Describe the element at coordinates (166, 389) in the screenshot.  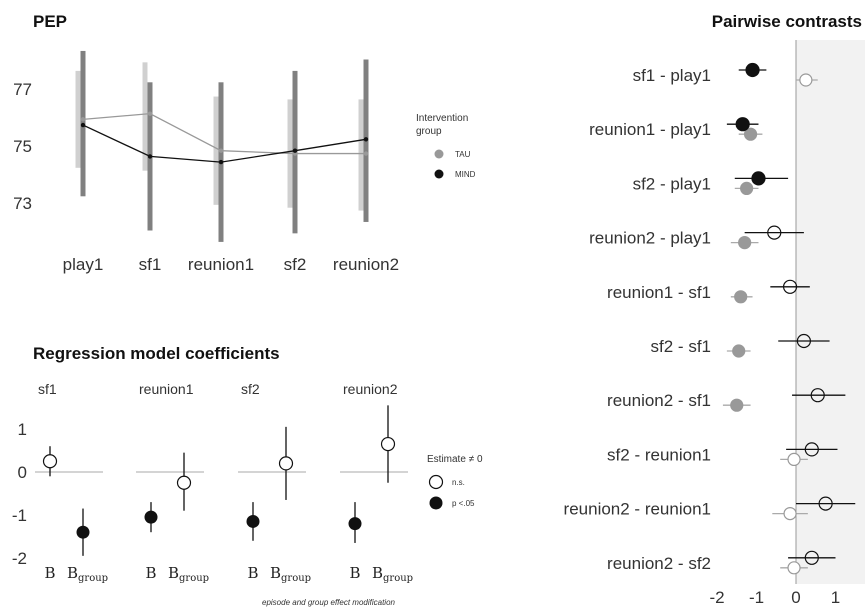
I see `regression-panel-title: reunion1` at that location.